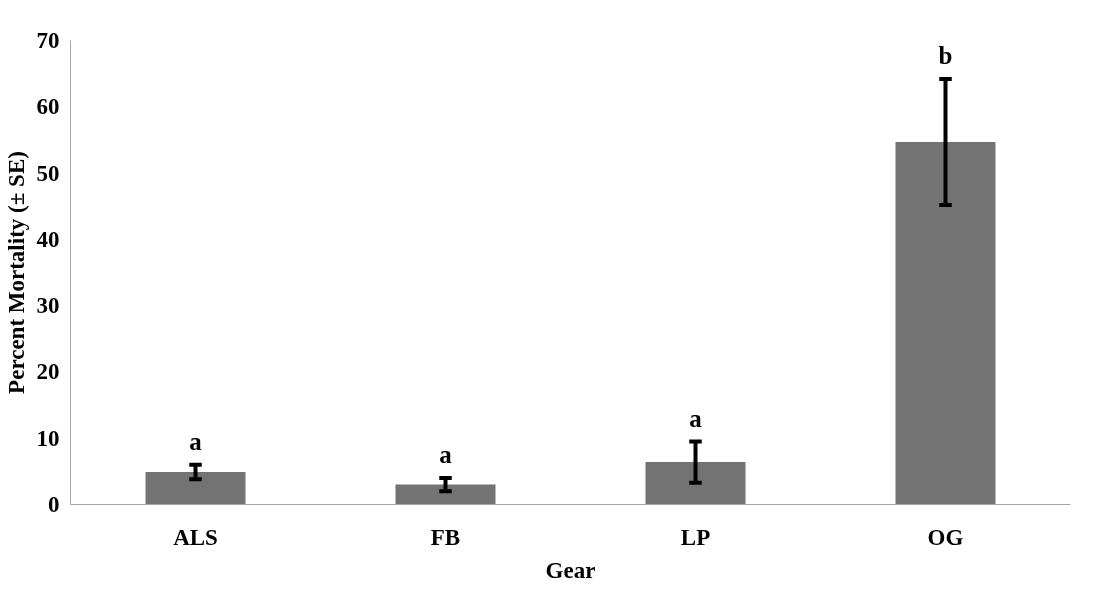 The height and width of the screenshot is (593, 1113). Describe the element at coordinates (695, 537) in the screenshot. I see `x-tick-label: LP` at that location.